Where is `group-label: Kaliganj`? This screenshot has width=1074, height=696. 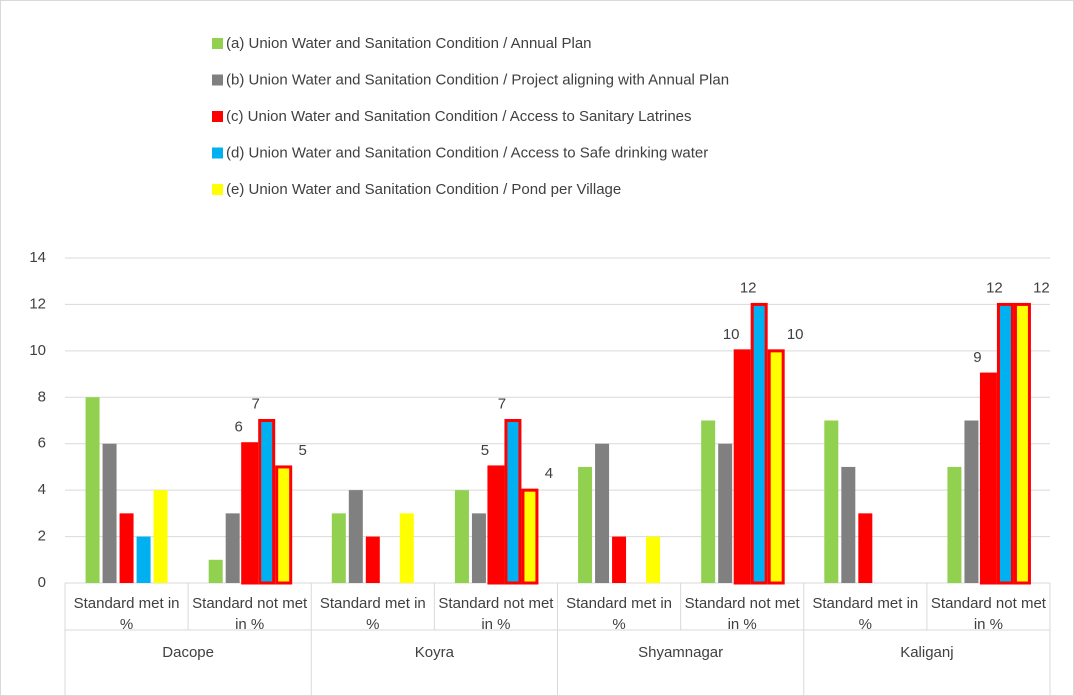 group-label: Kaliganj is located at coordinates (927, 652).